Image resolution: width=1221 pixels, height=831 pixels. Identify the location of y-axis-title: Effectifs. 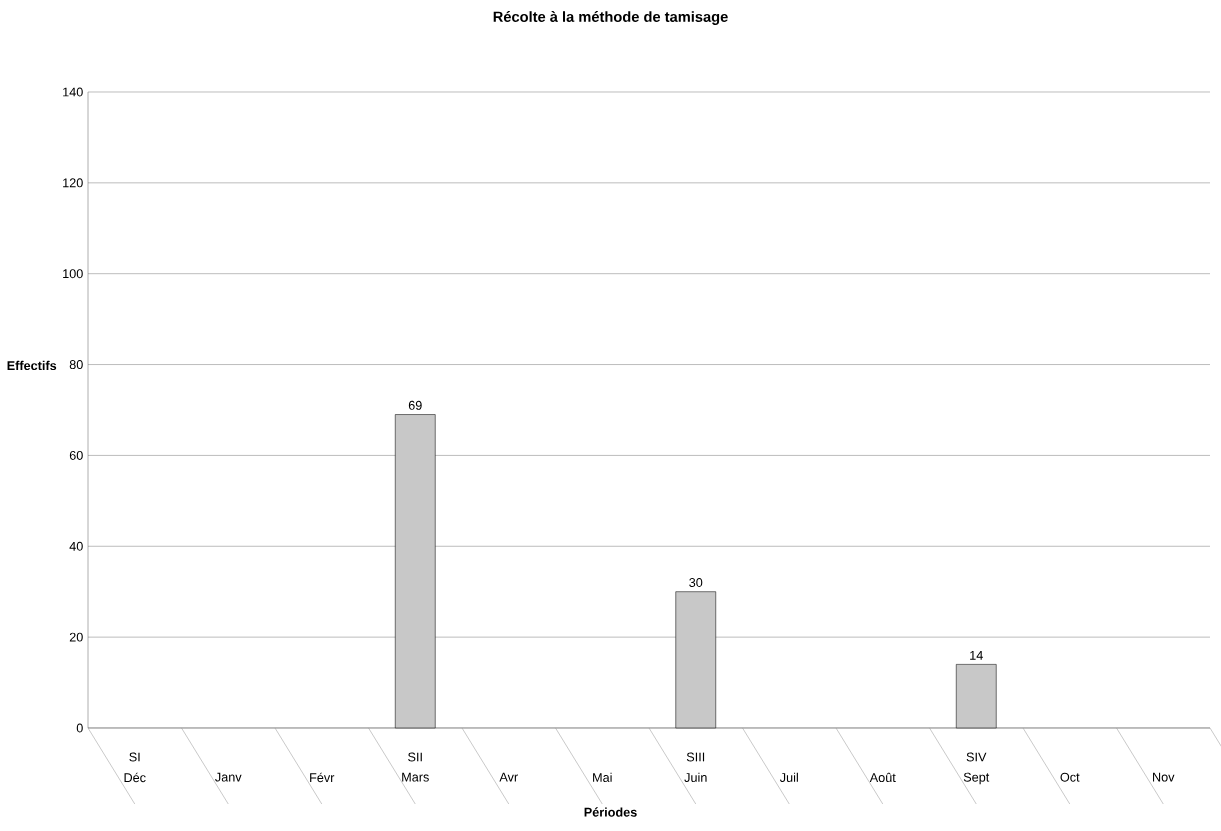
(32, 365).